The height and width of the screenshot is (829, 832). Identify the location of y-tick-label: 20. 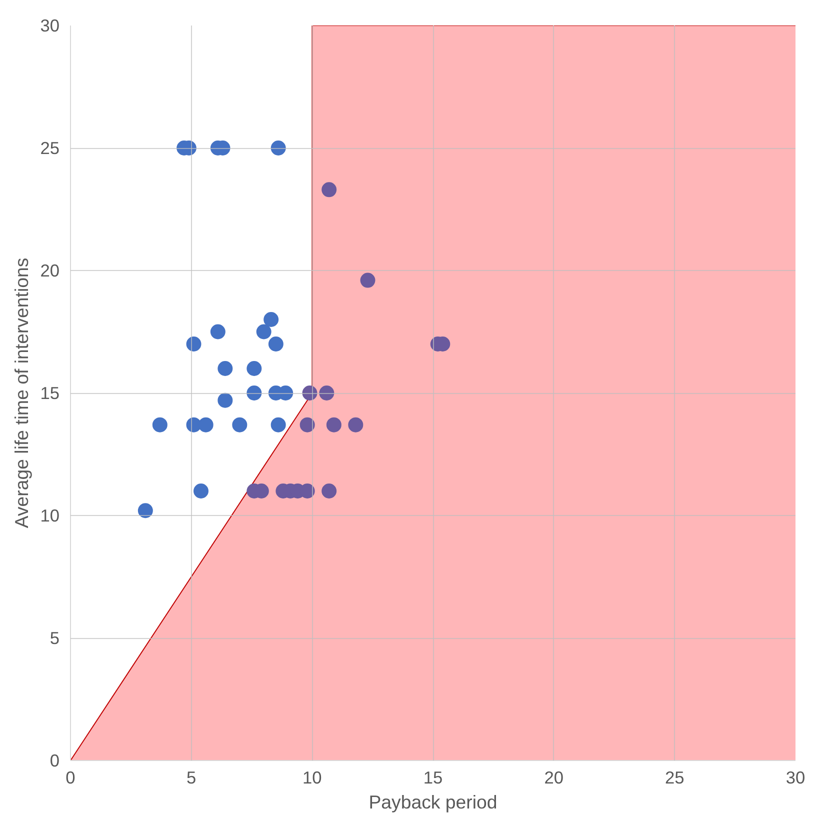
(50, 270).